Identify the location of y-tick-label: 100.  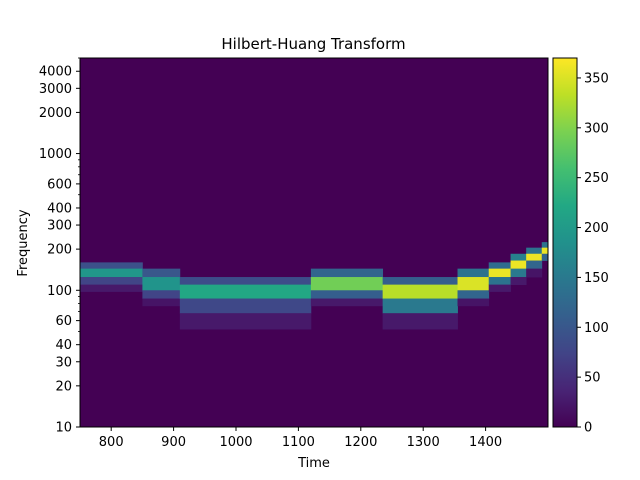
(59, 291).